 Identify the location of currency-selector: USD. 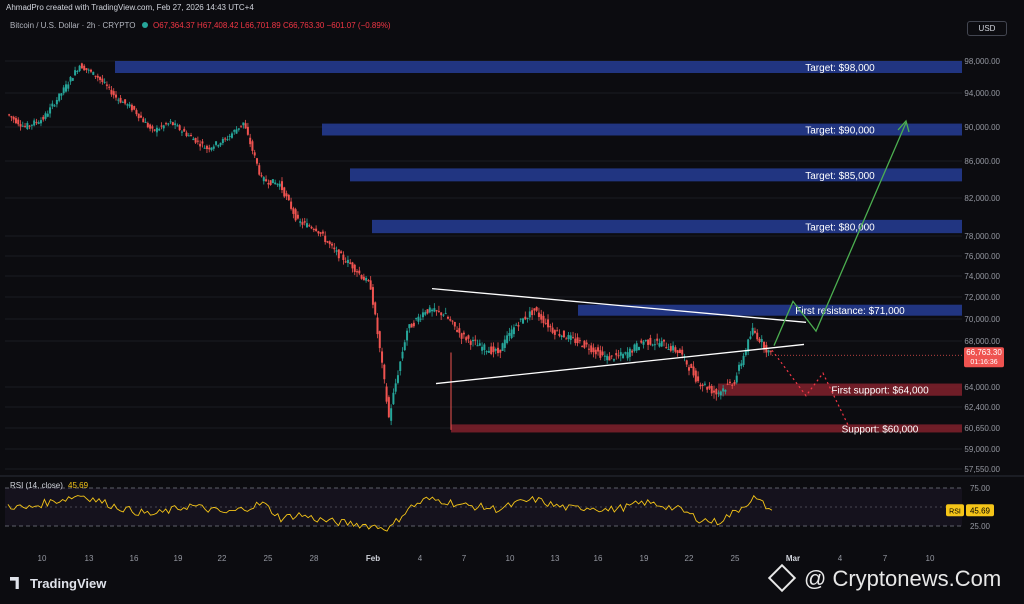
(987, 28).